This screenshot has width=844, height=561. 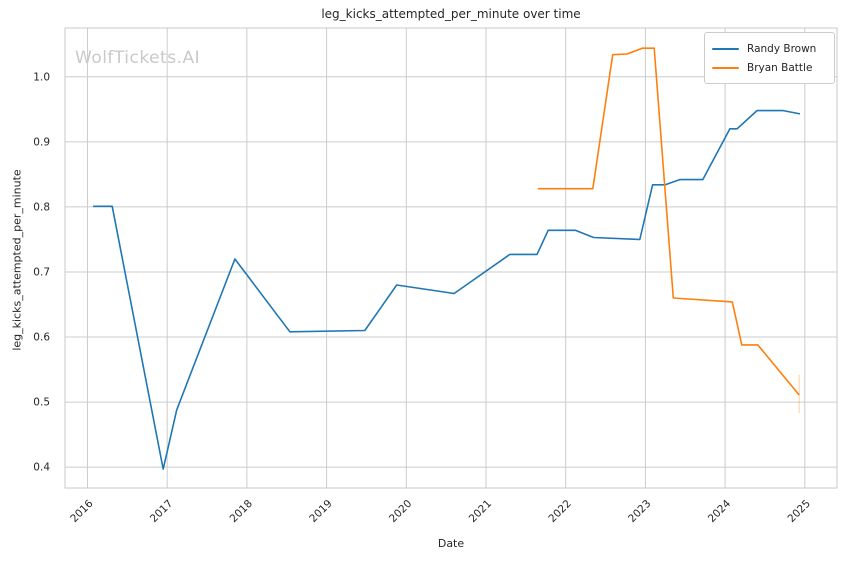 What do you see at coordinates (559, 511) in the screenshot?
I see `x-tick-label: 2022` at bounding box center [559, 511].